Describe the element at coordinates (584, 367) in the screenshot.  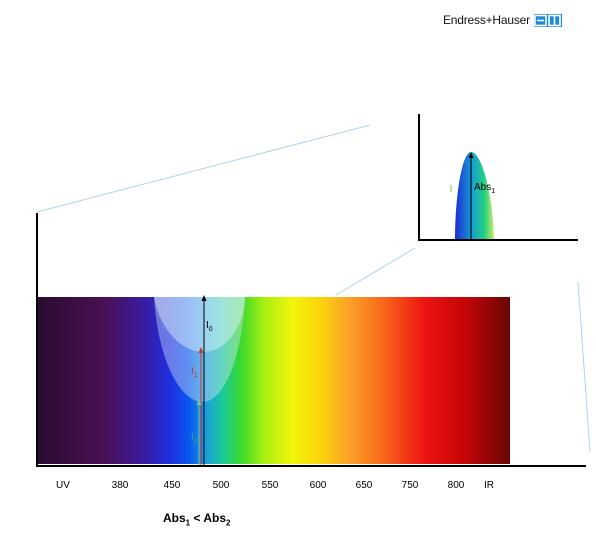
I see `zoom-line-right` at that location.